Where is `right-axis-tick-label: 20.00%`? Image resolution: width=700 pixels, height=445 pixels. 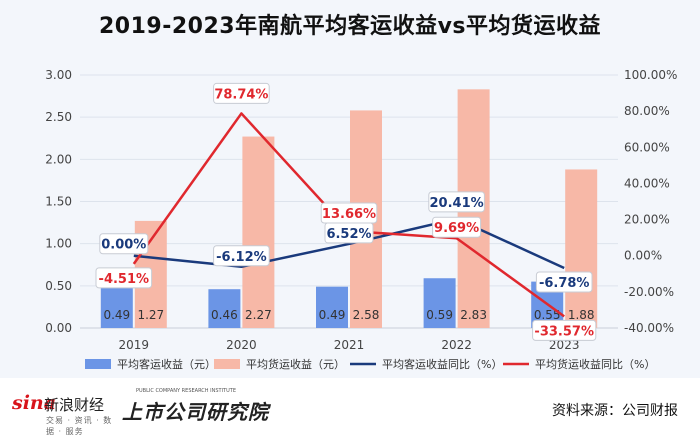
right-axis-tick-label: 20.00% is located at coordinates (647, 220).